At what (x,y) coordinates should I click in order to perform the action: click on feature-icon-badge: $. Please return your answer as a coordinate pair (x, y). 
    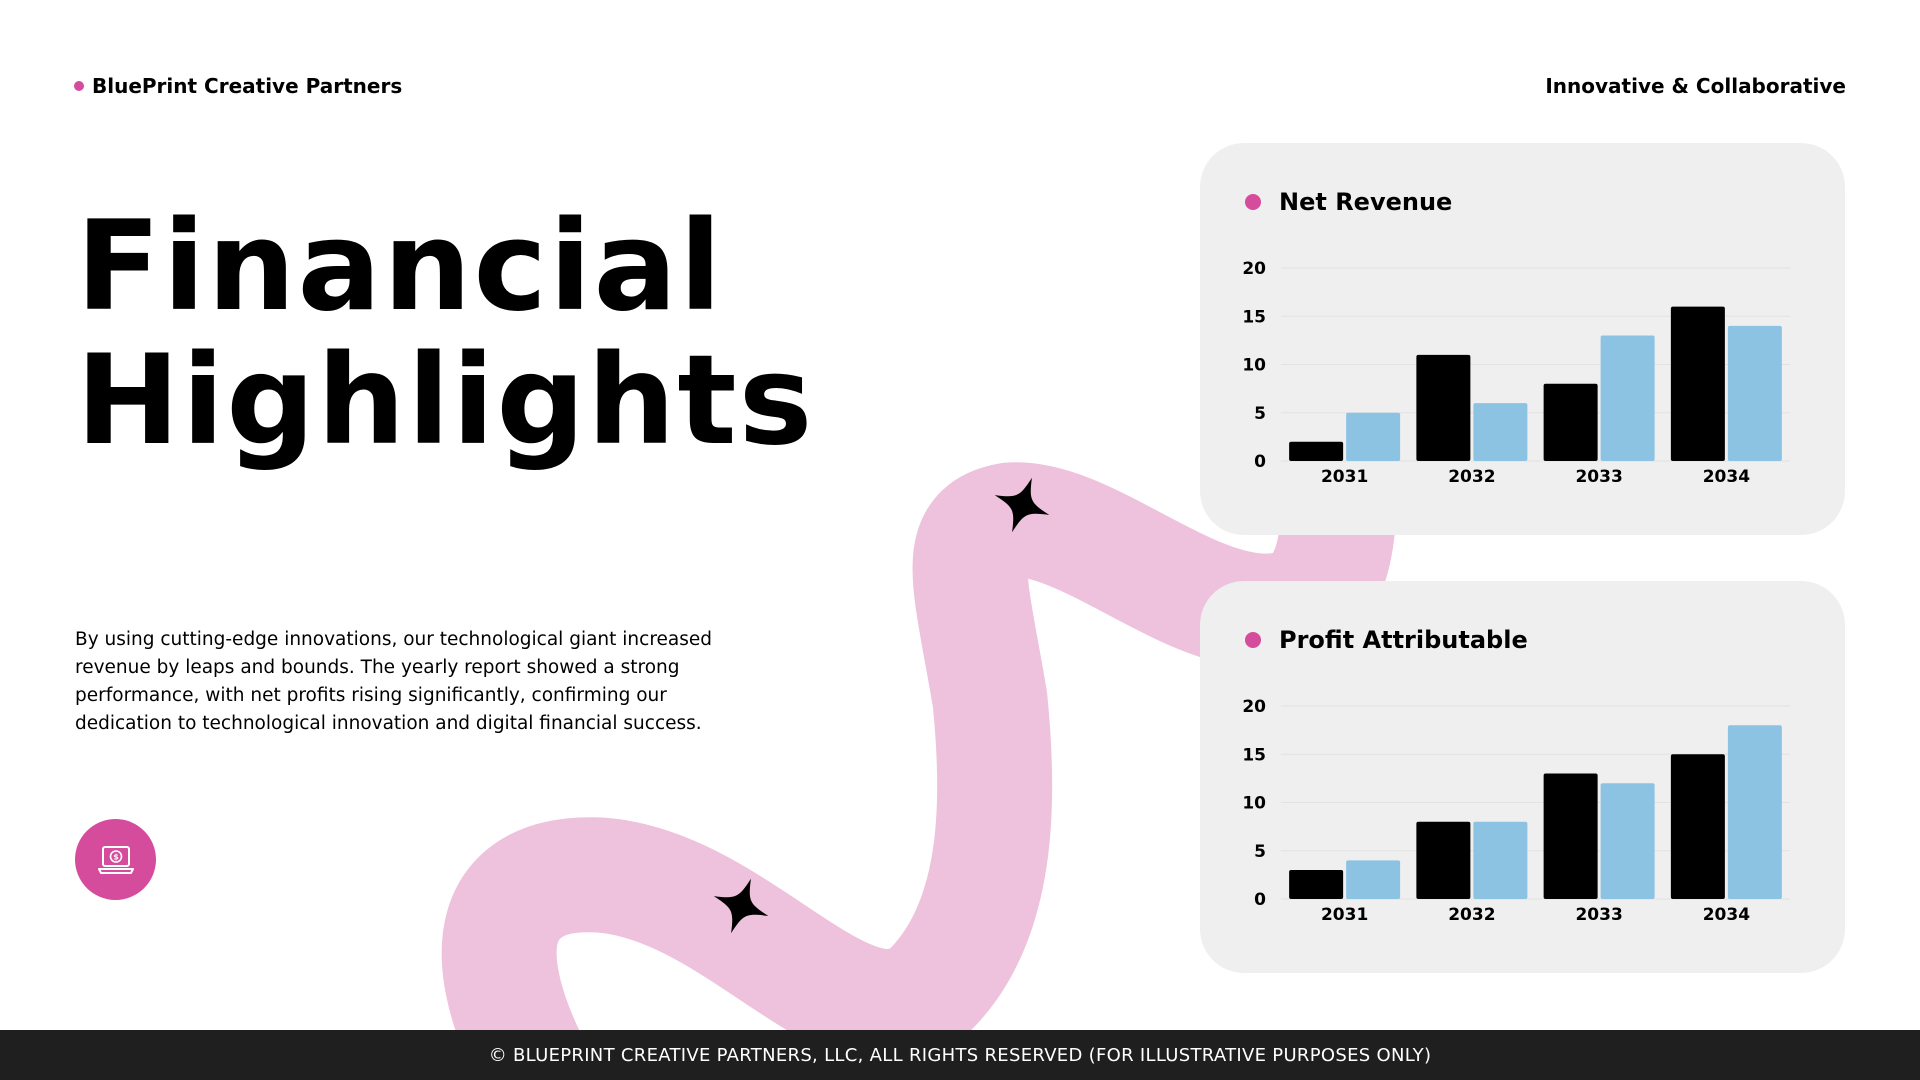
    Looking at the image, I should click on (115, 859).